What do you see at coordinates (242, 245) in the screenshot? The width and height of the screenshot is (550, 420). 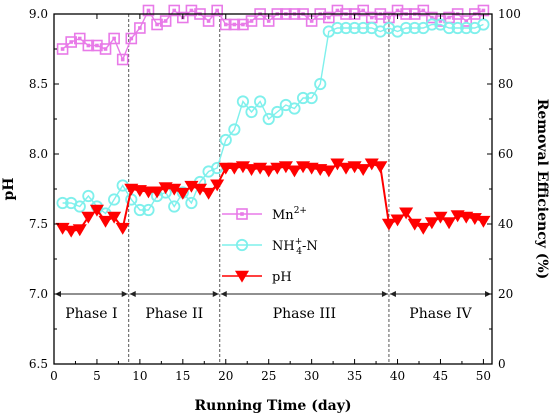 I see `legend-marker` at bounding box center [242, 245].